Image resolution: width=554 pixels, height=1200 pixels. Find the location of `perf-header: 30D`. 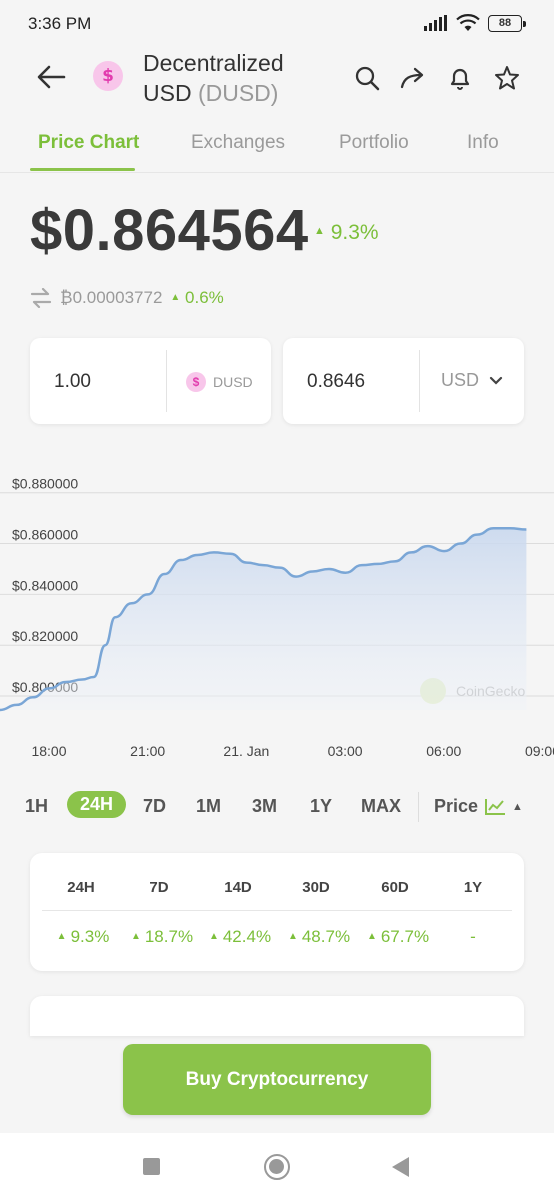

perf-header: 30D is located at coordinates (316, 887).